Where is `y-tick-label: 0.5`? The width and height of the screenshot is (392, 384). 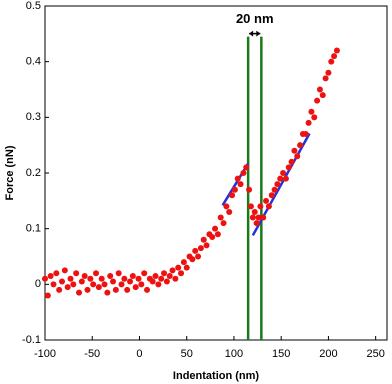 y-tick-label: 0.5 is located at coordinates (33, 6).